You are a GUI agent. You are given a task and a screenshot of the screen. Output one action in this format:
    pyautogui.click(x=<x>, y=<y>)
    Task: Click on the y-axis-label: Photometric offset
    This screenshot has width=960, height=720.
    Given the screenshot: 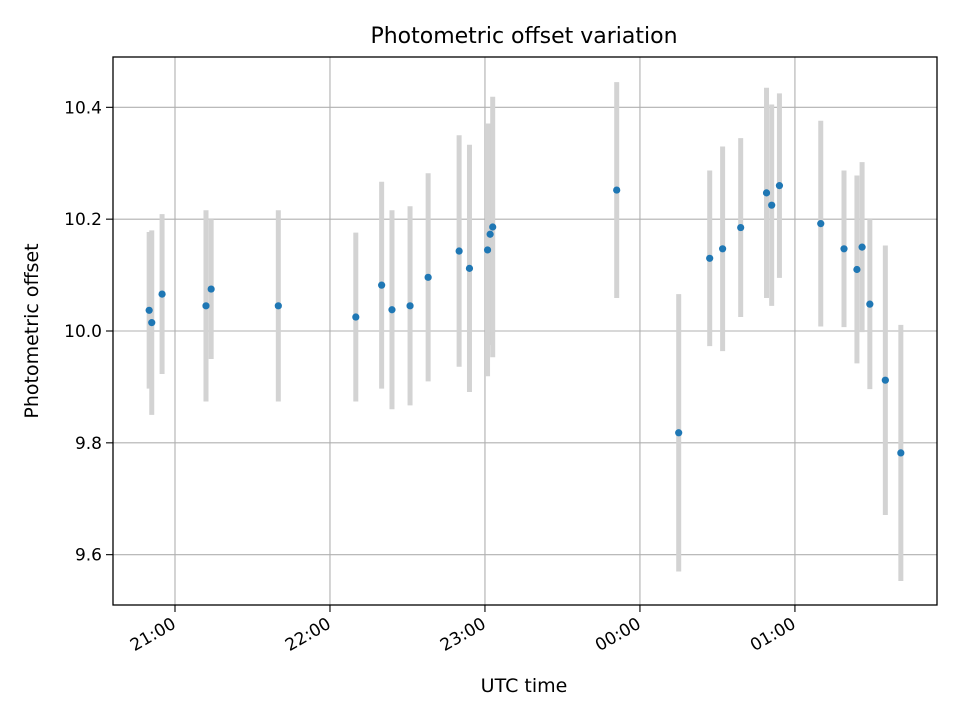 What is the action you would take?
    pyautogui.click(x=32, y=330)
    